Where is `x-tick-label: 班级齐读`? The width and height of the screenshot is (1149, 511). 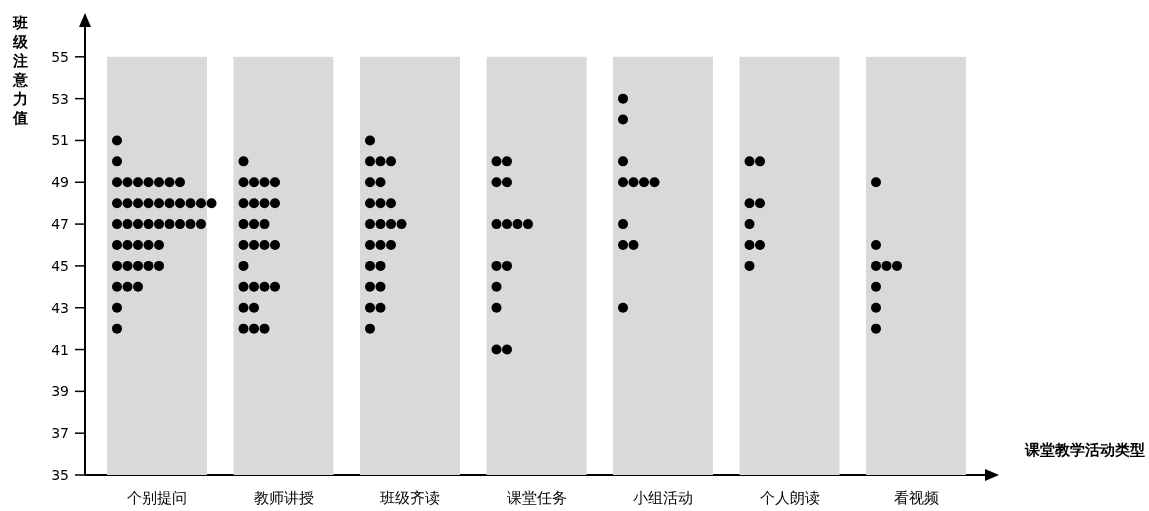
x-tick-label: 班级齐读 is located at coordinates (410, 498).